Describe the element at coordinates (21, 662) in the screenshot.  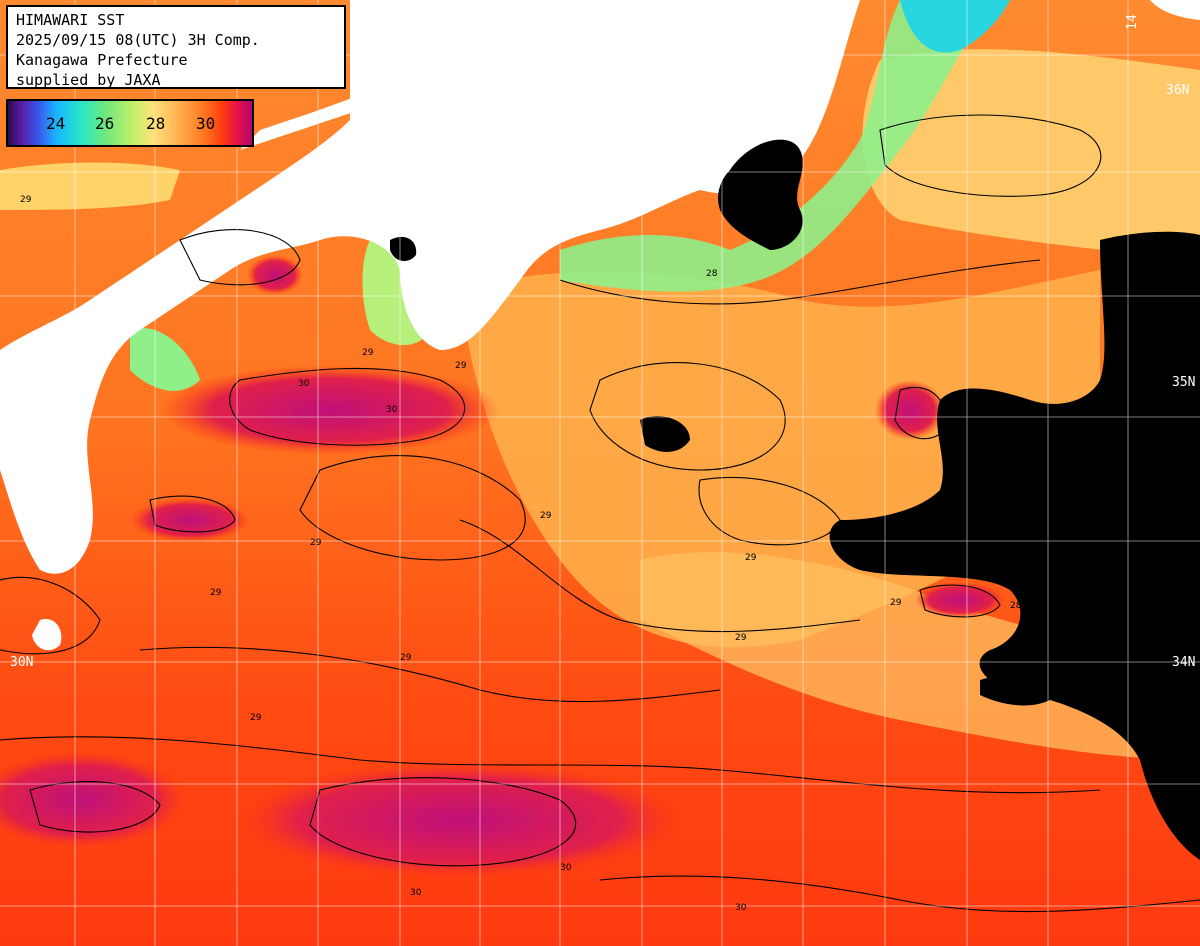
I see `lat-label-30n: 30N` at that location.